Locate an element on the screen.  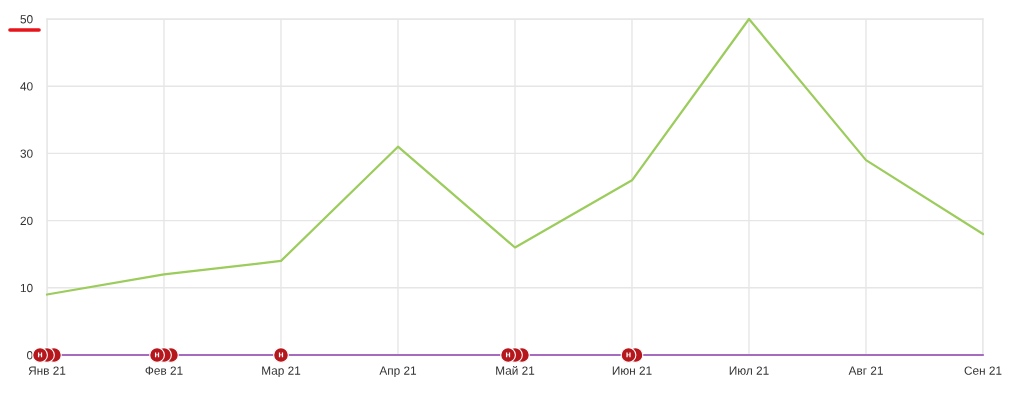
x-tick-label: Авг 21 is located at coordinates (865, 370).